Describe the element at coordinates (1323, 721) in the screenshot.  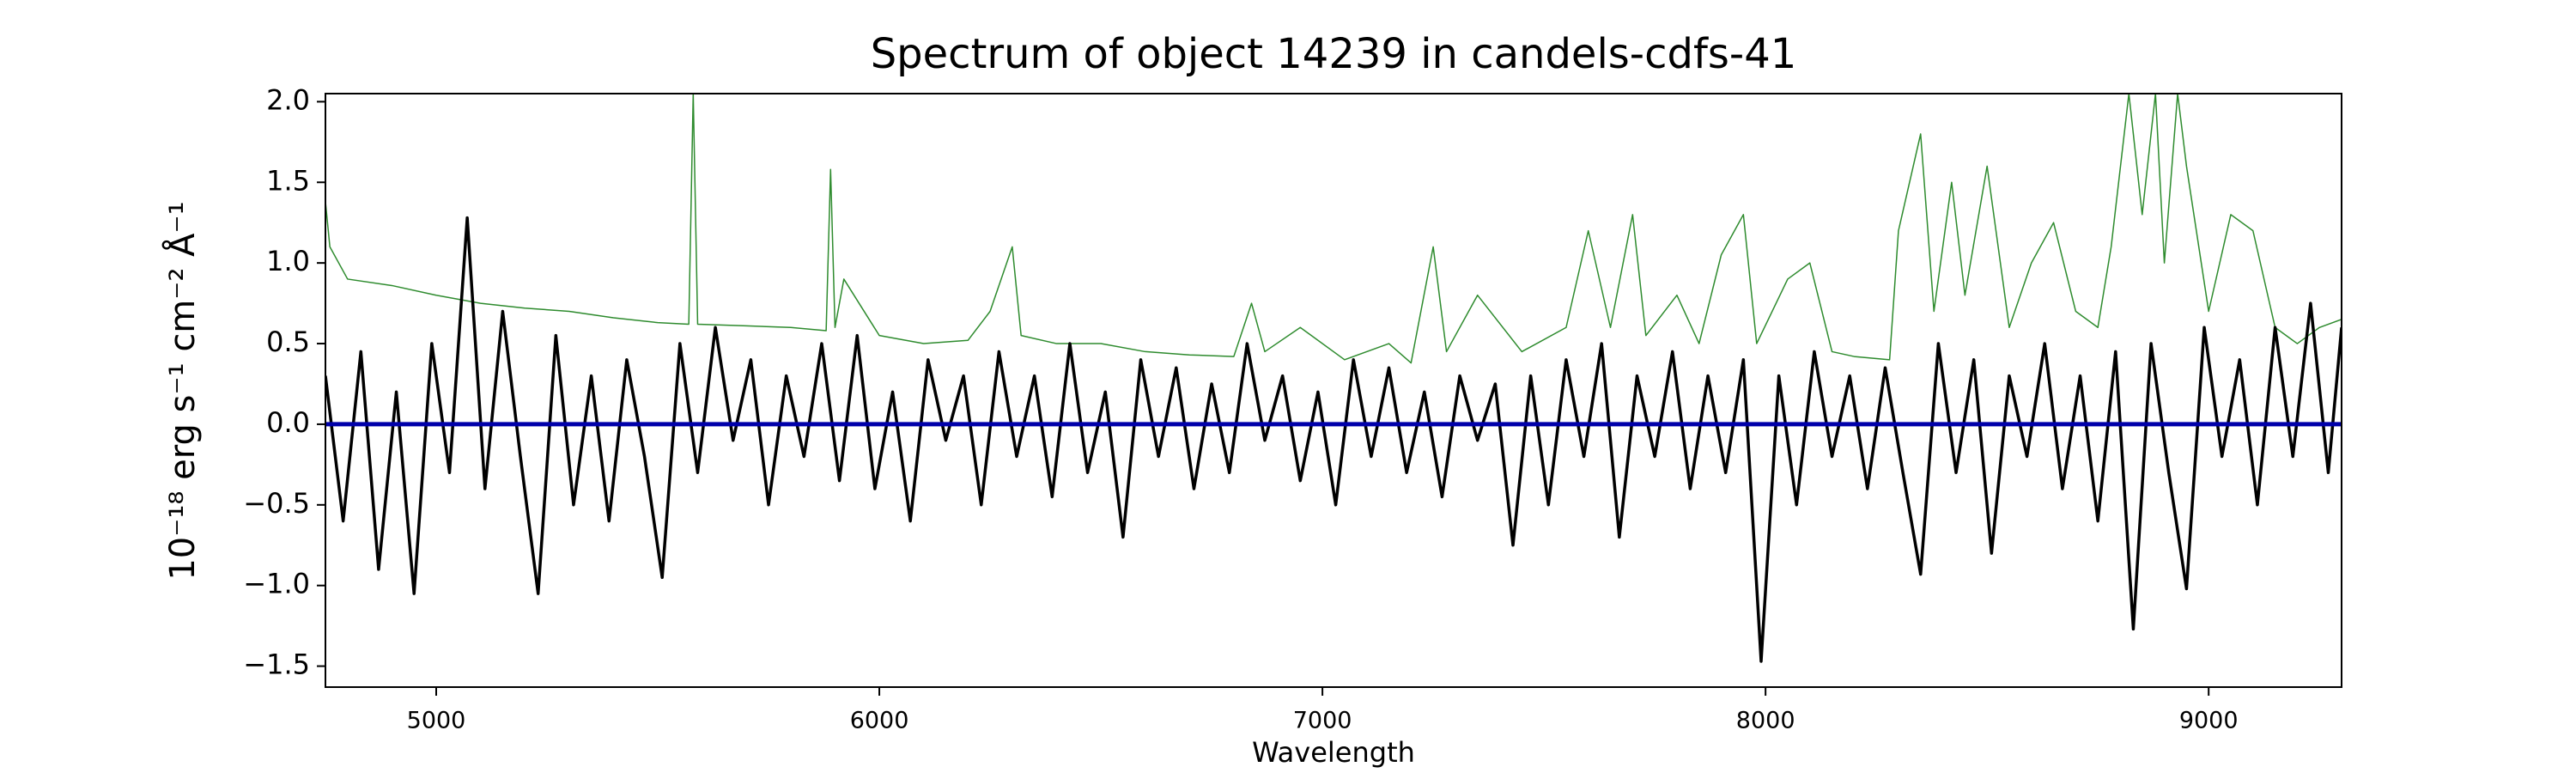
I see `x-tick-label: 7000` at that location.